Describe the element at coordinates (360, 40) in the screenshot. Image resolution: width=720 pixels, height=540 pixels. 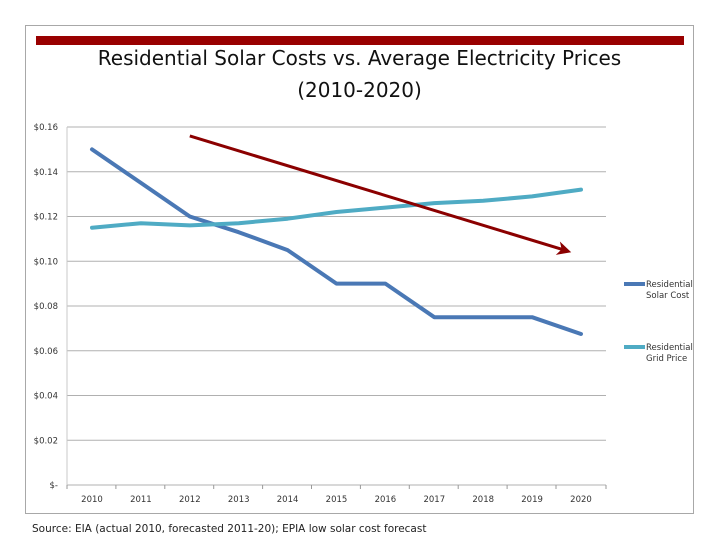
I see `title-accent-bar` at that location.